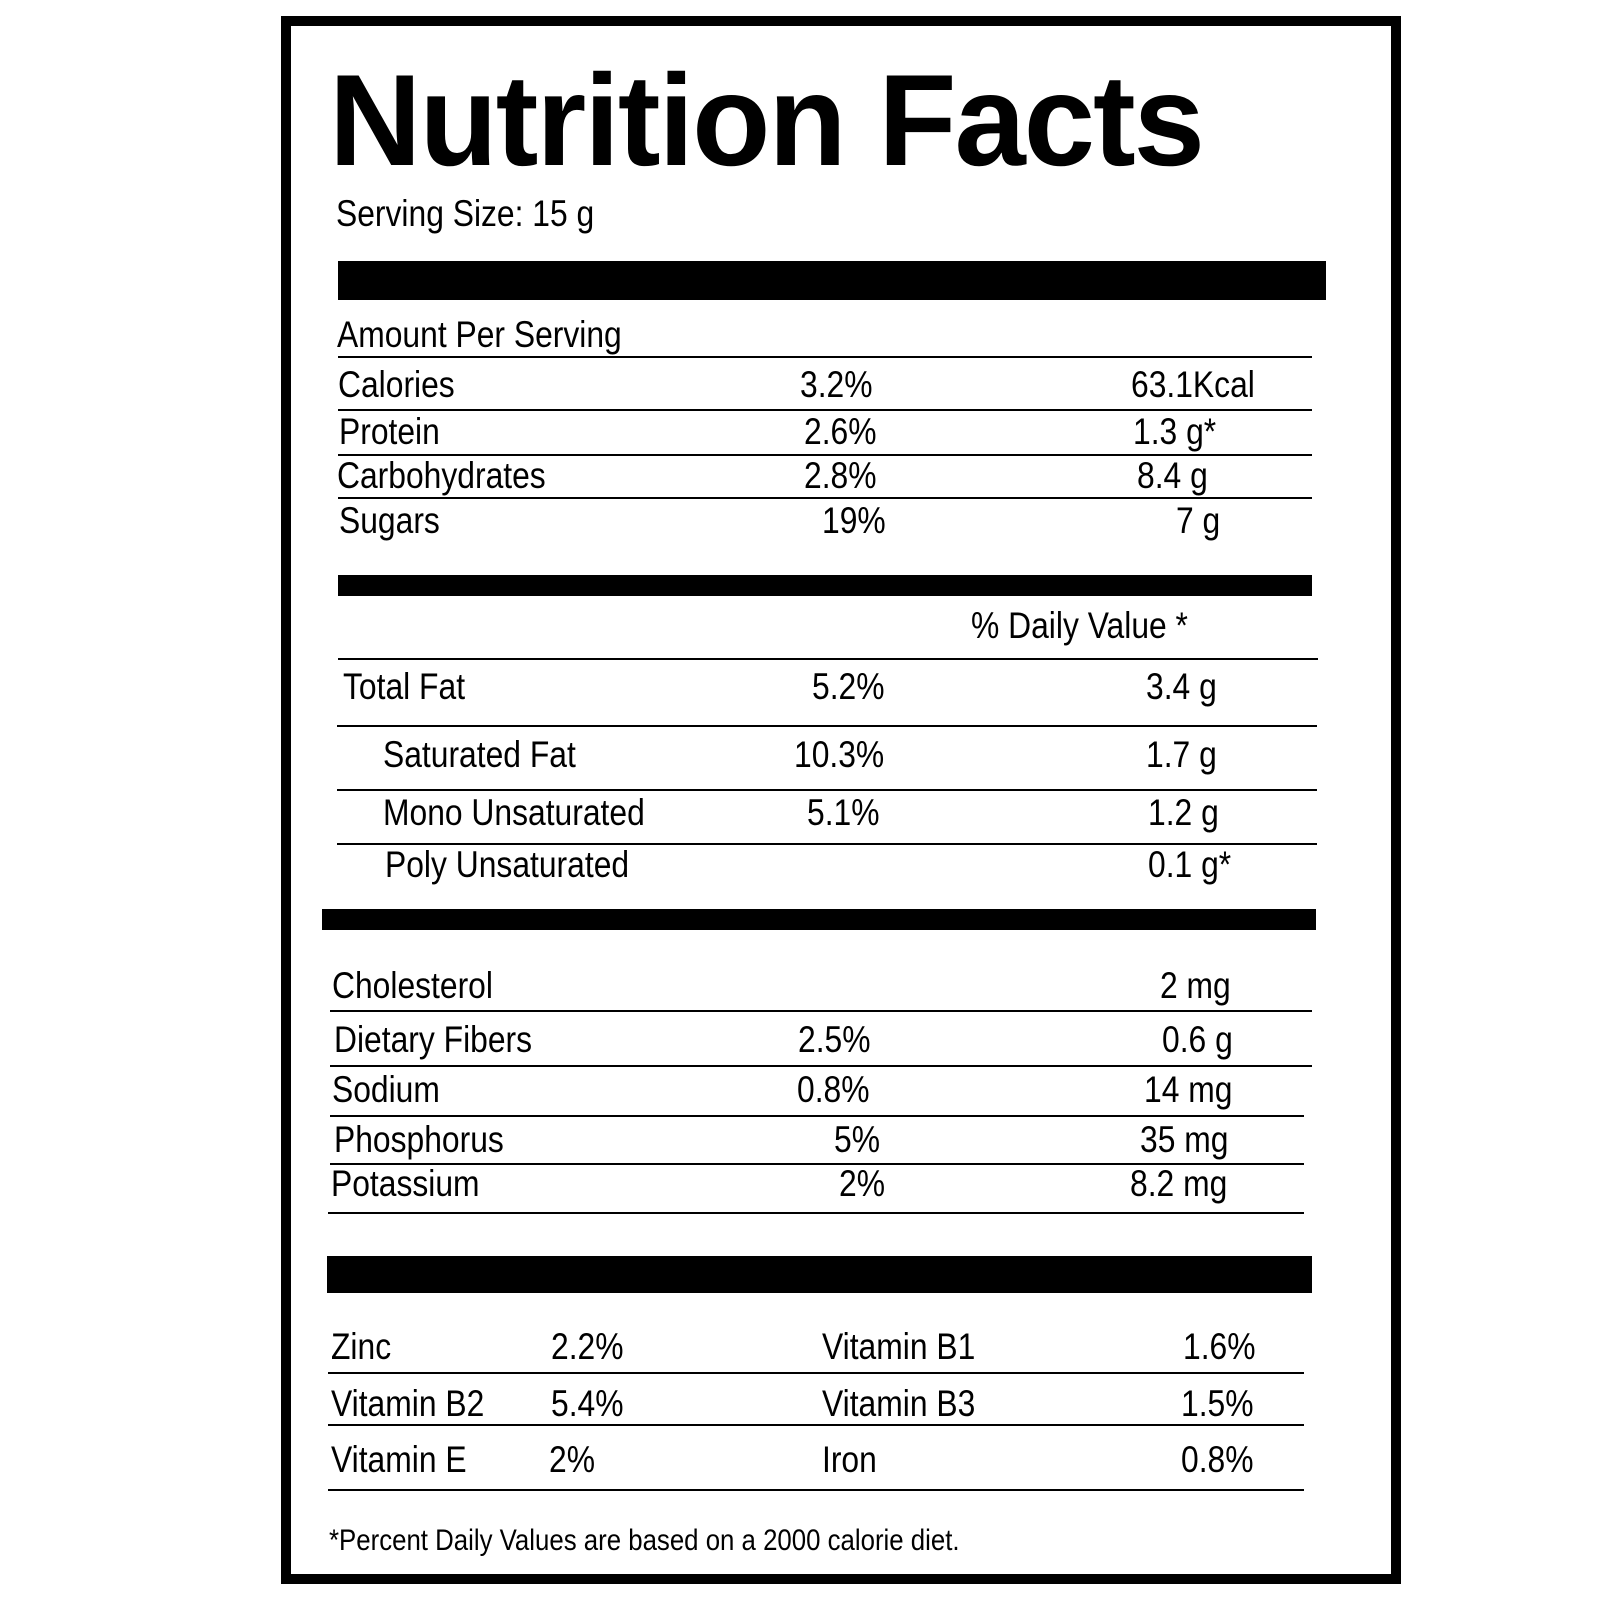  What do you see at coordinates (399, 1459) in the screenshot?
I see `vitamin-e-label: Vitamin E` at bounding box center [399, 1459].